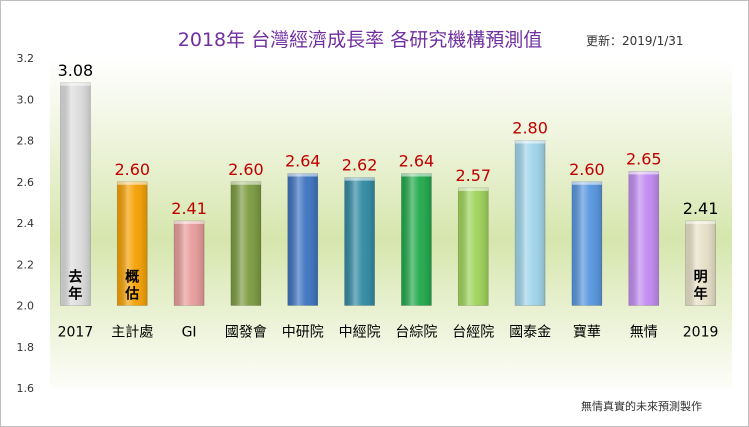 The image size is (749, 427). I want to click on x-tick-label: 寶華, so click(587, 333).